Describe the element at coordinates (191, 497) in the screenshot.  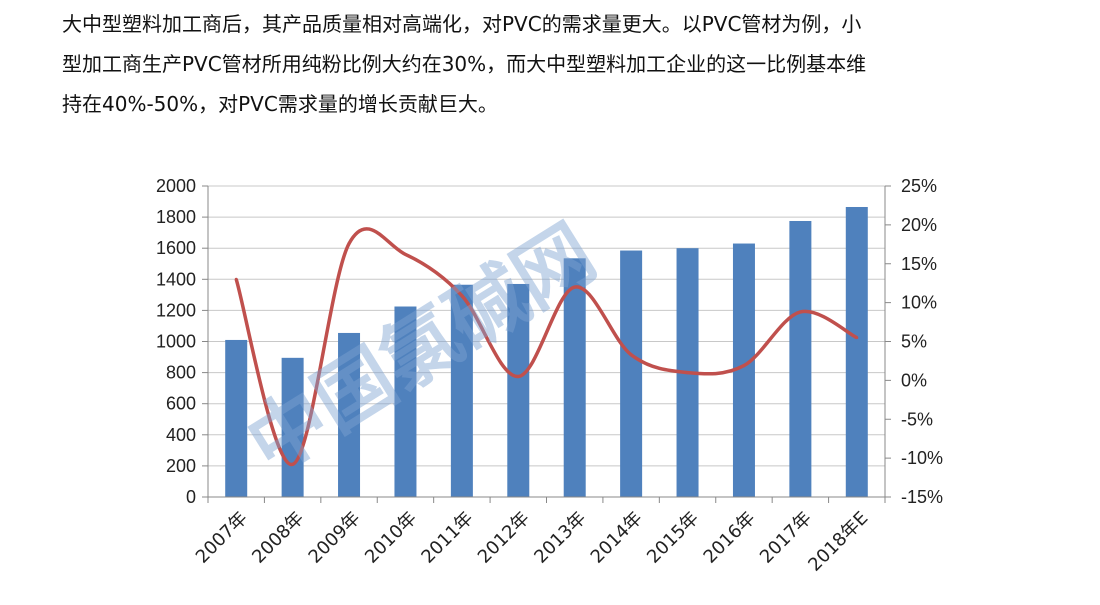
I see `left-tick-label: 0` at that location.